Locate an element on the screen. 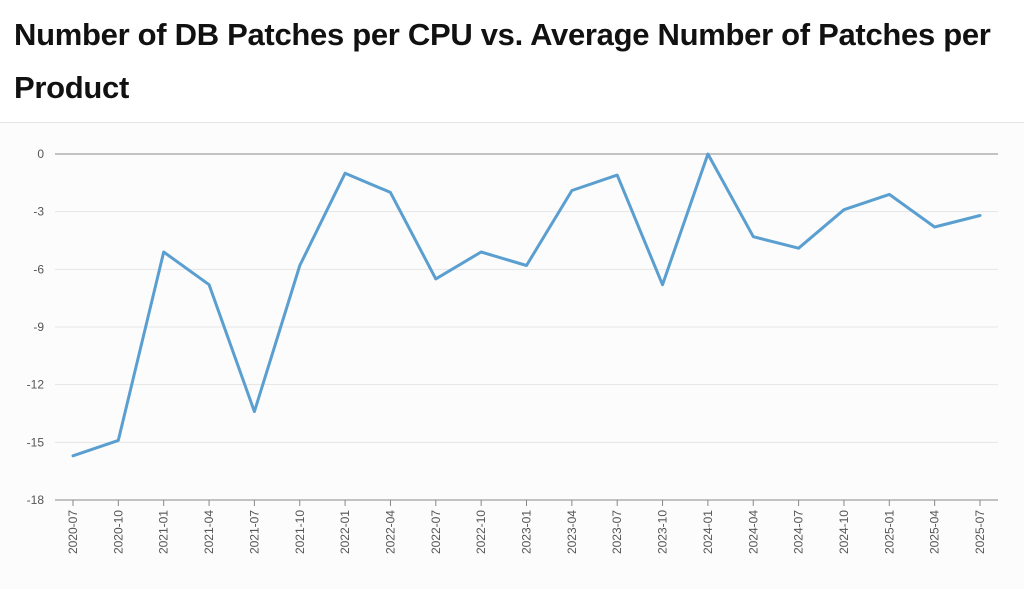  x-tick-label: 2020-07 is located at coordinates (73, 532).